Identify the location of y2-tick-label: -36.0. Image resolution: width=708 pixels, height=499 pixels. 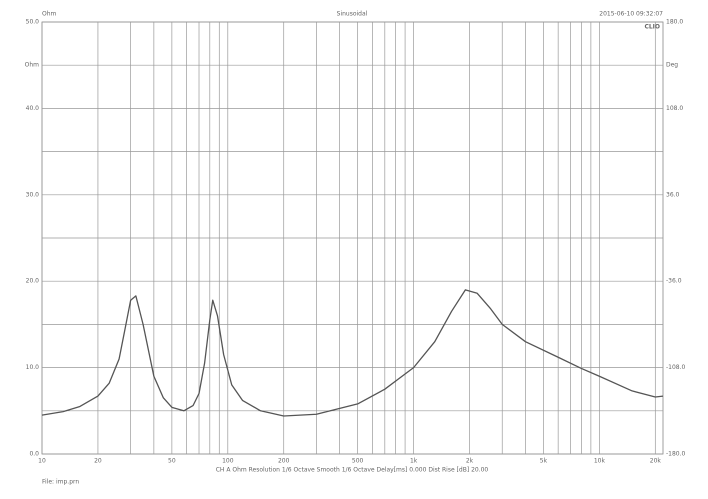
(674, 281).